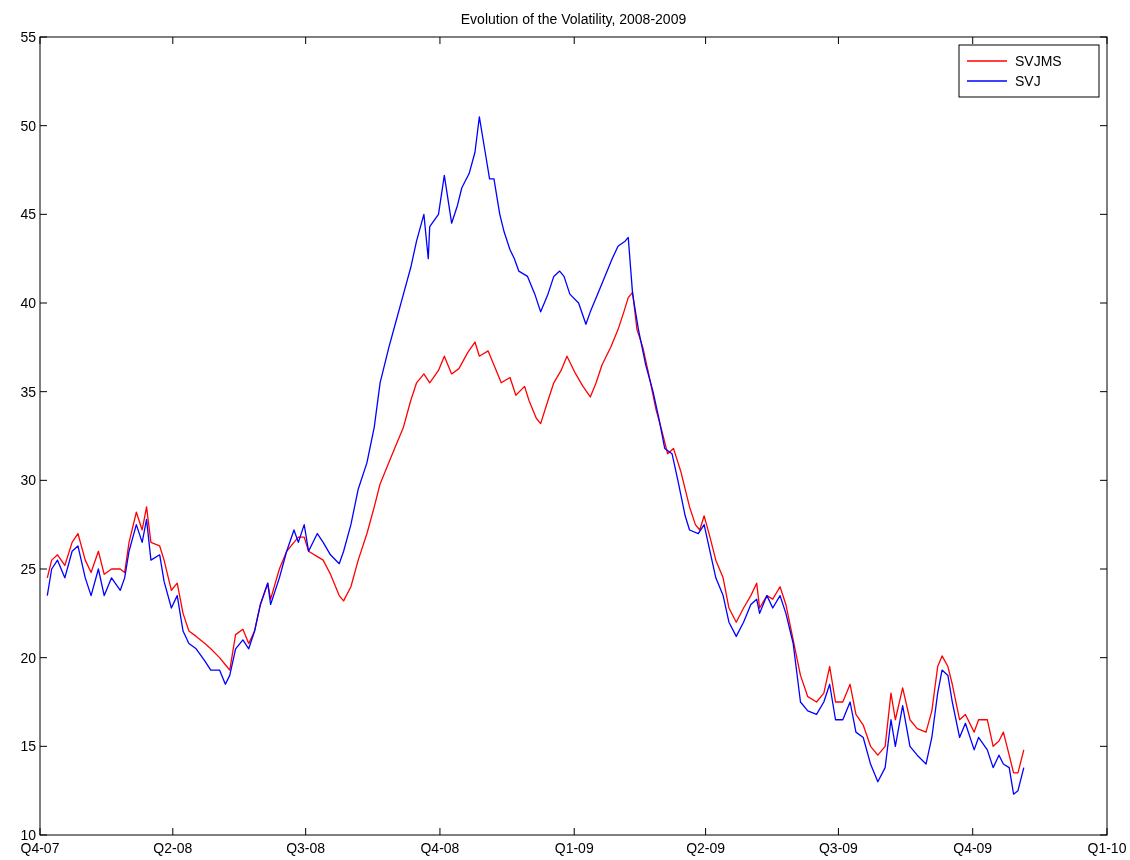 This screenshot has width=1130, height=860. What do you see at coordinates (574, 848) in the screenshot?
I see `x-tick-label: Q1-09` at bounding box center [574, 848].